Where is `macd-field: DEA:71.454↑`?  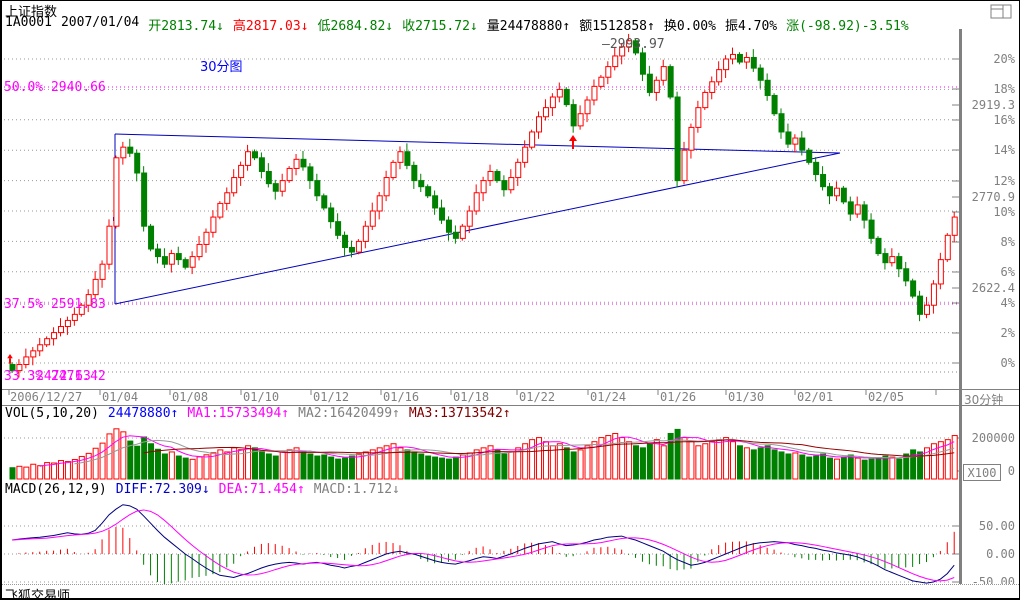
macd-field: DEA:71.454↑ is located at coordinates (261, 489).